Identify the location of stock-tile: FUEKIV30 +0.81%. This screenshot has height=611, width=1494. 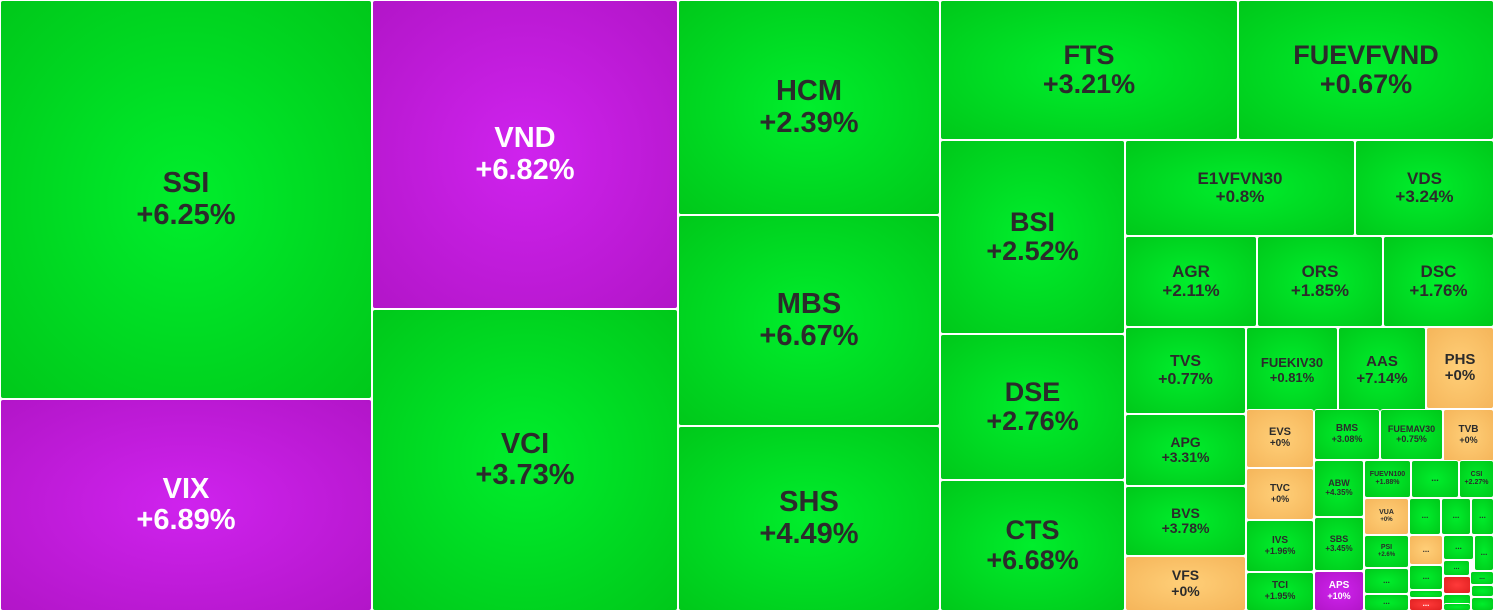
(1292, 370).